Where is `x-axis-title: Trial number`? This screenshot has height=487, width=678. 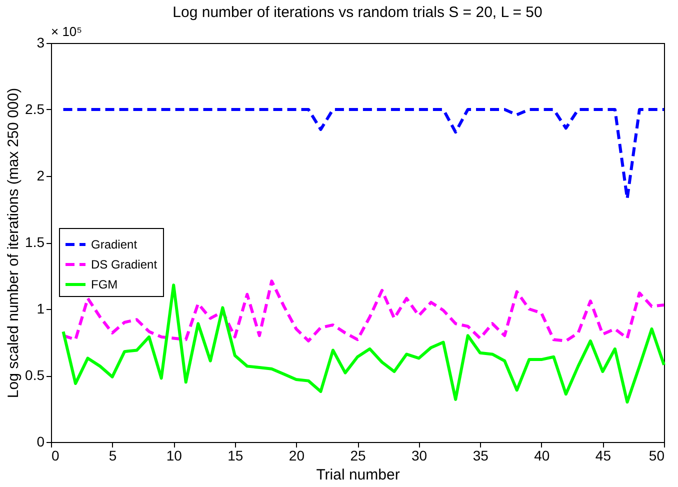 x-axis-title: Trial number is located at coordinates (358, 475).